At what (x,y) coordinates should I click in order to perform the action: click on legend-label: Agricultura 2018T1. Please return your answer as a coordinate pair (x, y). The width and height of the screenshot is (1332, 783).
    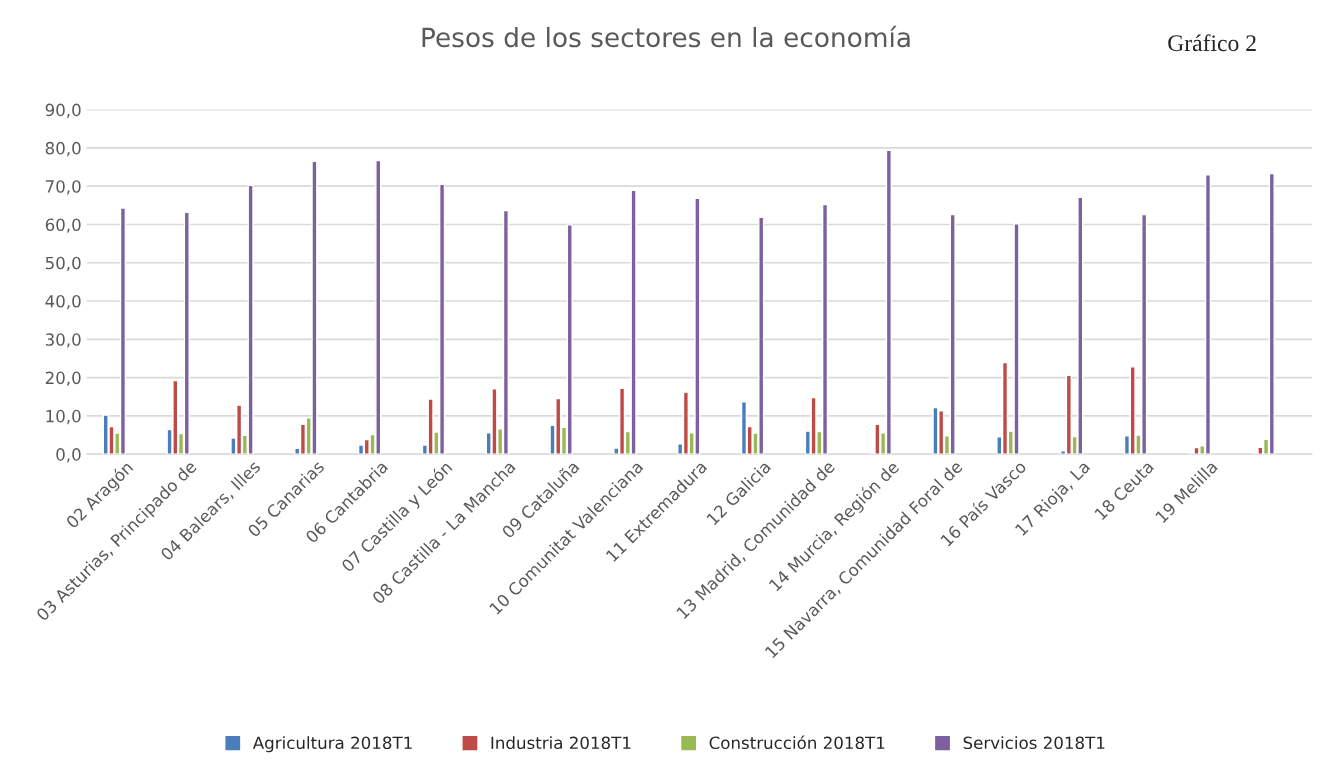
    Looking at the image, I should click on (332, 744).